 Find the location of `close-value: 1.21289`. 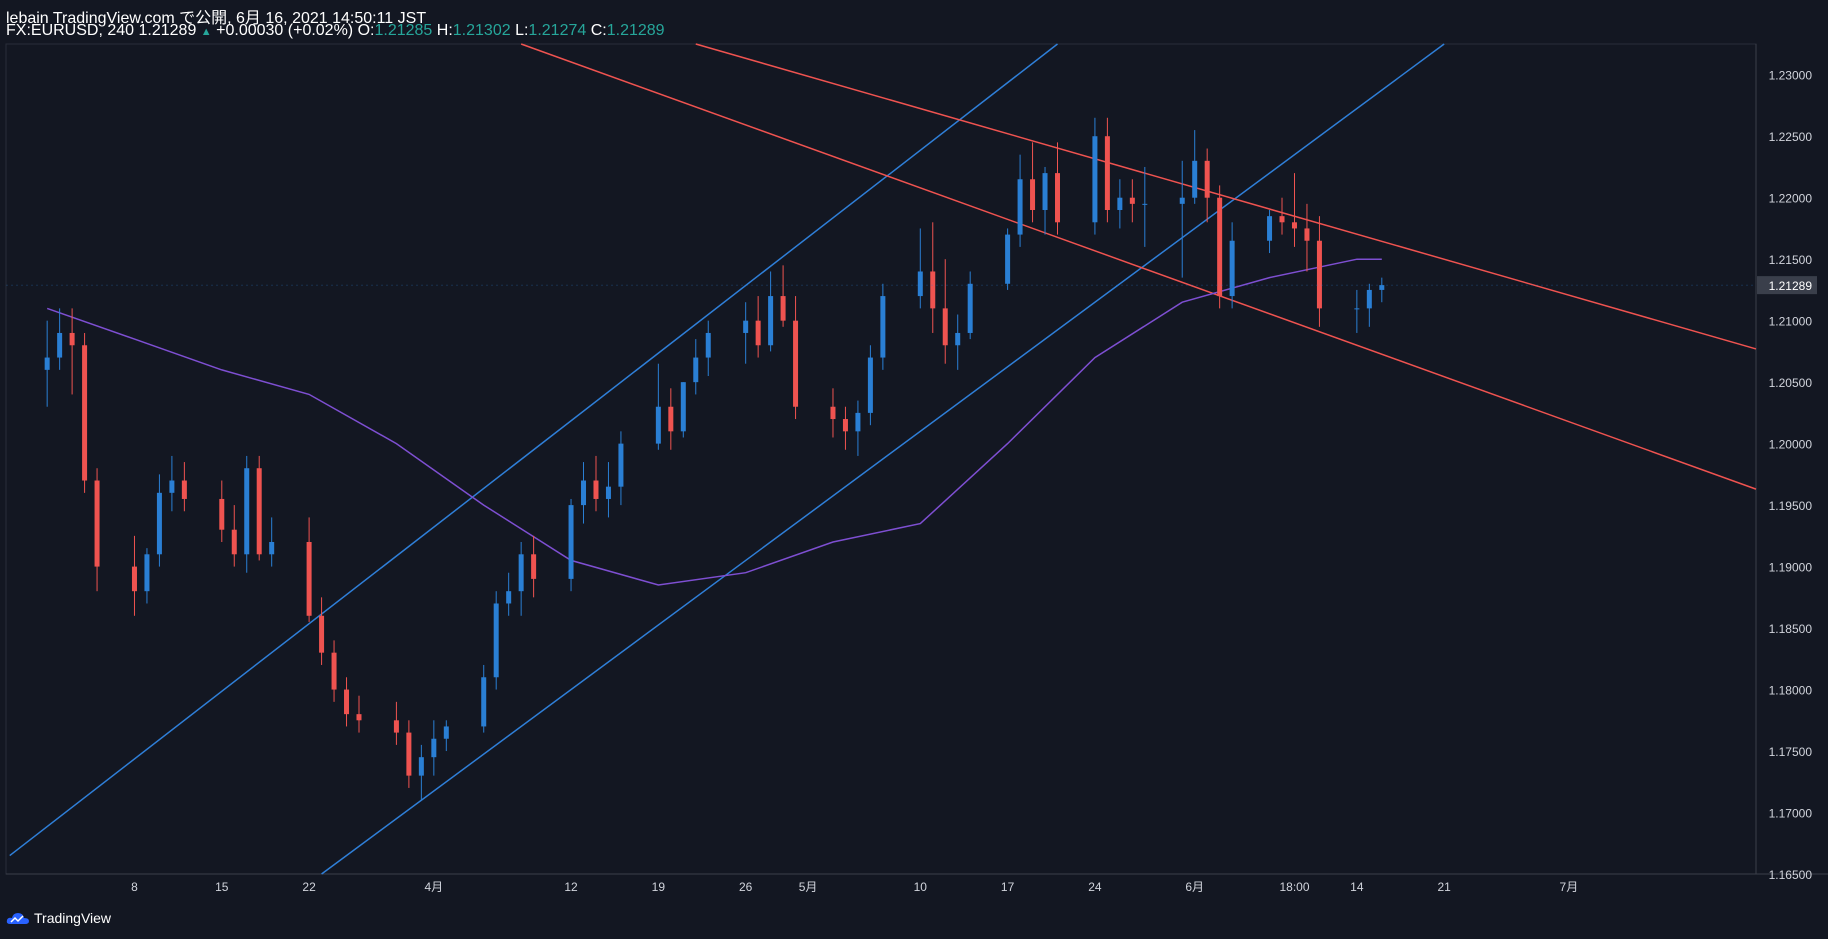

close-value: 1.21289 is located at coordinates (635, 30).